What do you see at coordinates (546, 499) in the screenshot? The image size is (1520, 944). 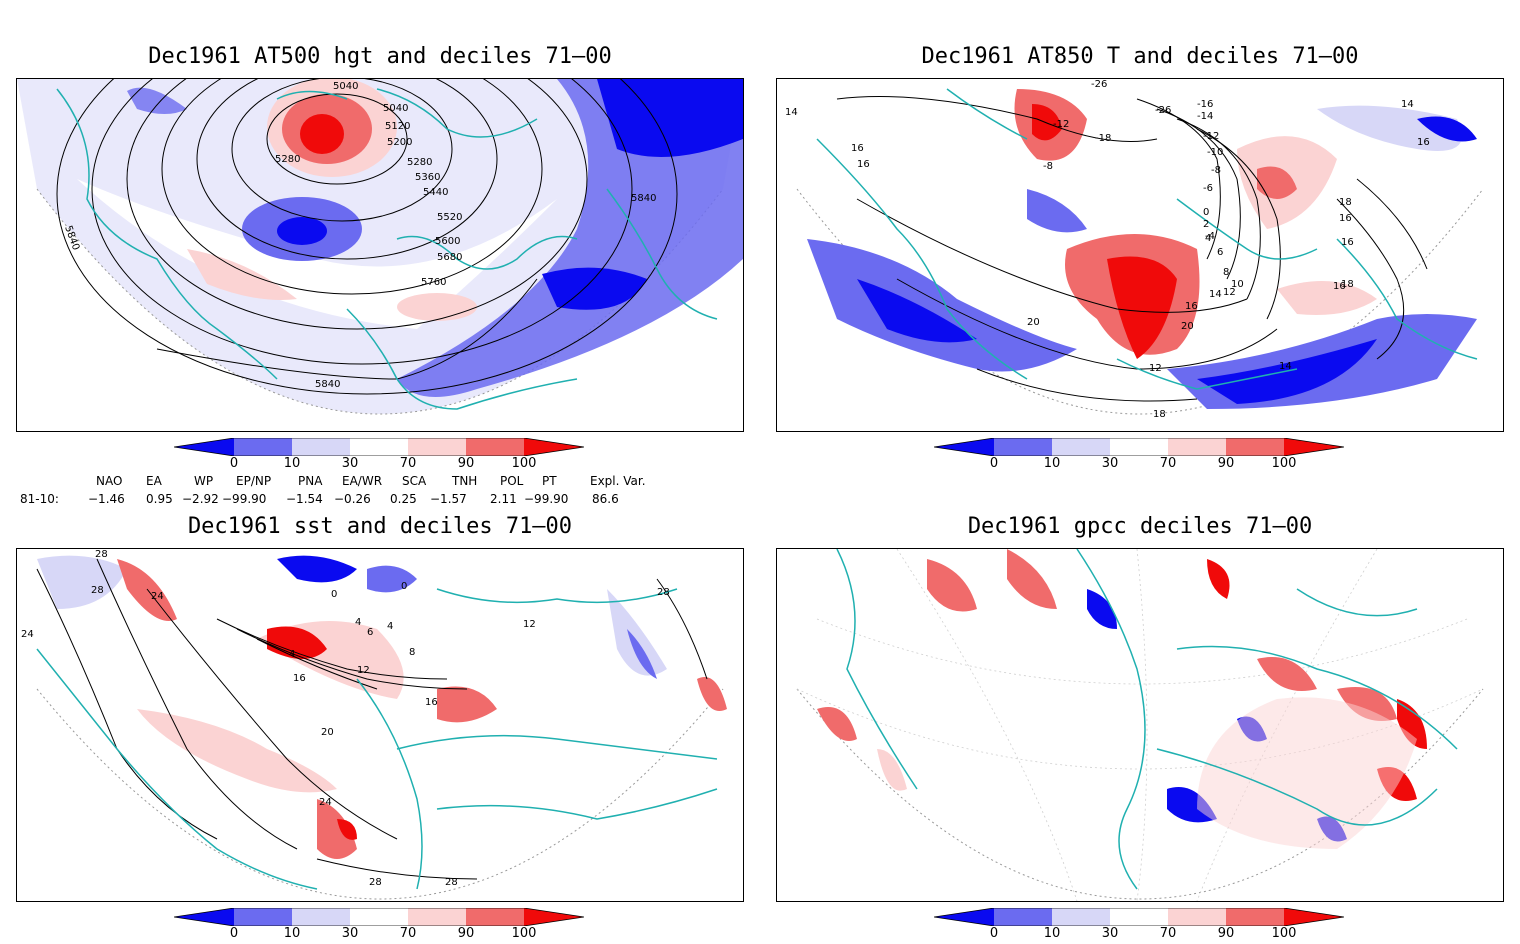 I see `index-value: −99.90` at bounding box center [546, 499].